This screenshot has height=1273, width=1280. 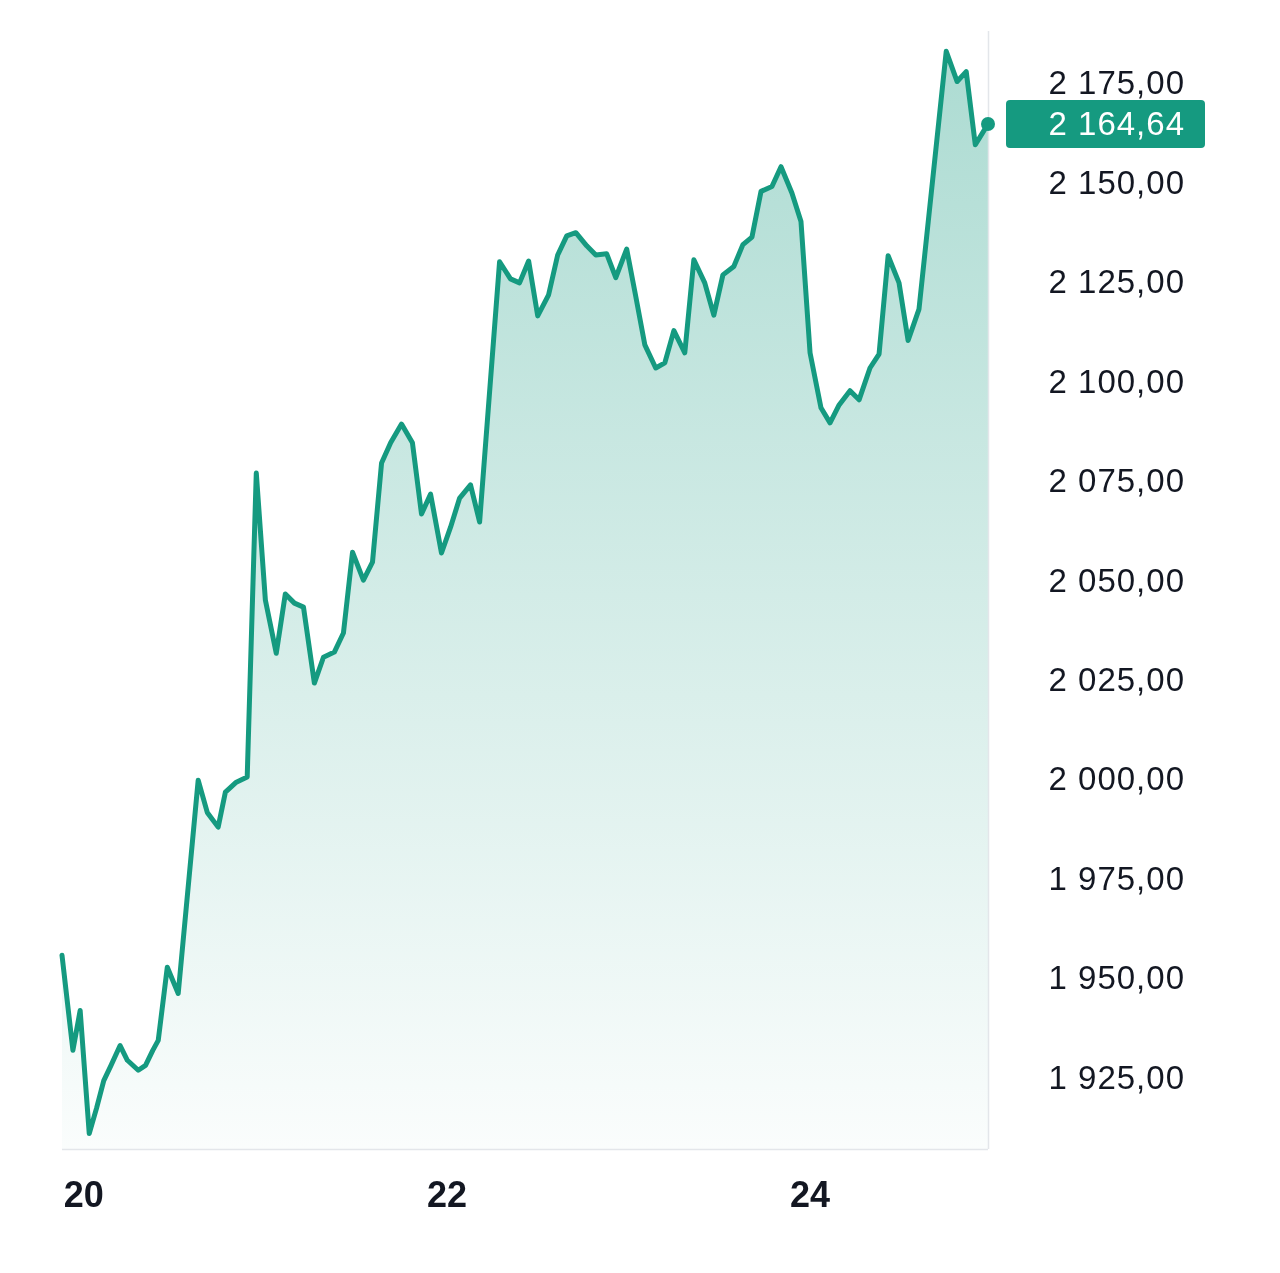 I want to click on y-tick-label: 2 175,00, so click(x=1116, y=83).